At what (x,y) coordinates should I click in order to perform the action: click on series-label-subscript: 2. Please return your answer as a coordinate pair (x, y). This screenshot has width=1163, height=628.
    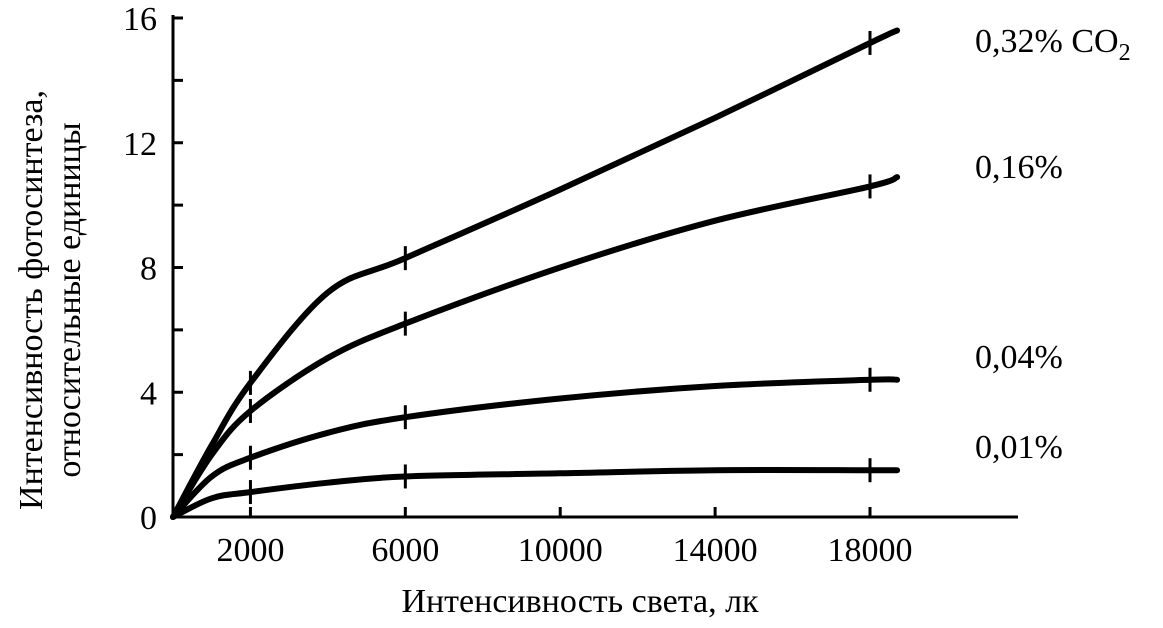
    Looking at the image, I should click on (1125, 53).